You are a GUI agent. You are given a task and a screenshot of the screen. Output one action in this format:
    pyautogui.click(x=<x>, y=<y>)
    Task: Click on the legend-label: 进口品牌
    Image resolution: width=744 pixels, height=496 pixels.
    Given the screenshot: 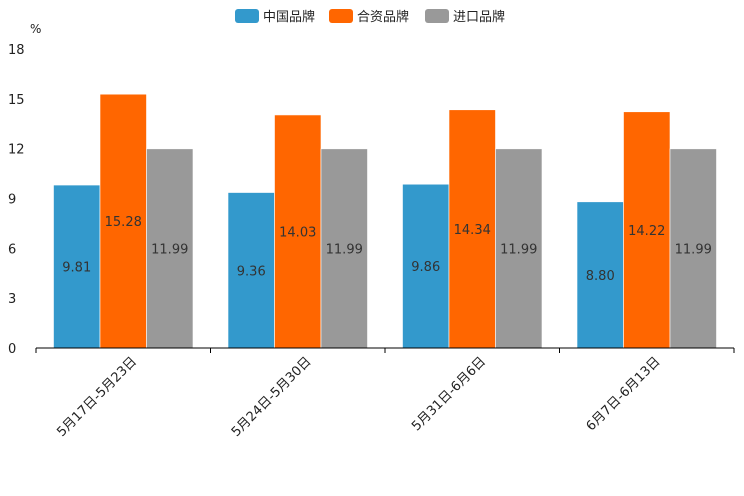 What is the action you would take?
    pyautogui.click(x=479, y=17)
    